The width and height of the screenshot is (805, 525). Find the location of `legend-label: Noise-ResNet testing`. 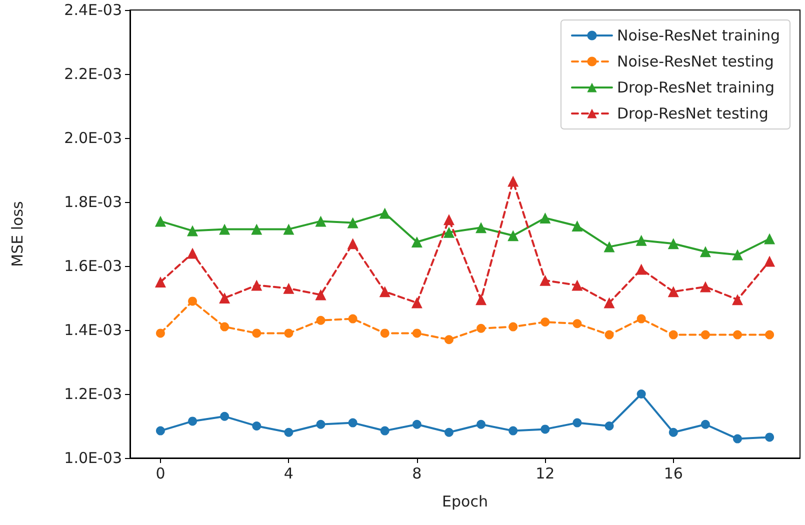

legend-label: Noise-ResNet testing is located at coordinates (695, 61).